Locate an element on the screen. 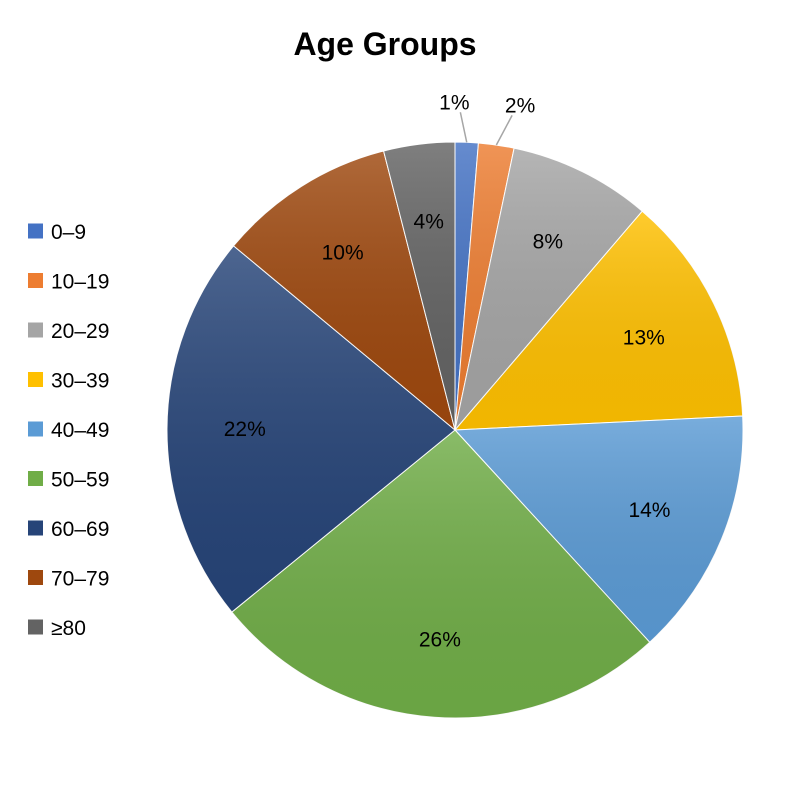 Image resolution: width=800 pixels, height=790 pixels. leader-lines is located at coordinates (486, 129).